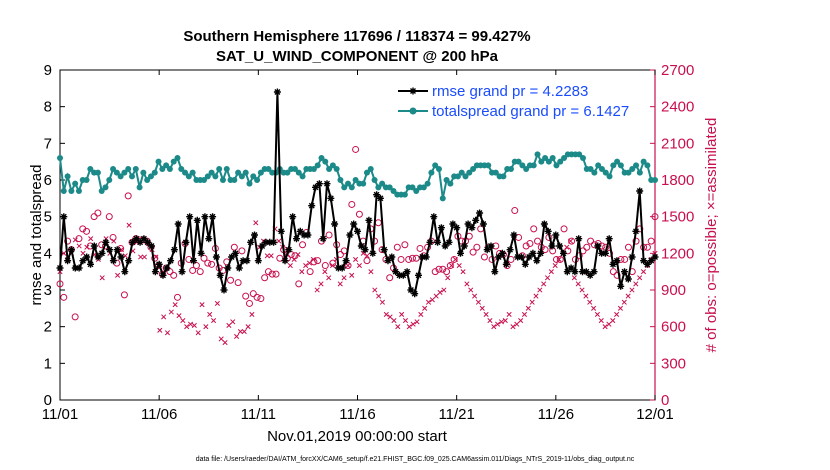 The image size is (830, 470). Describe the element at coordinates (357, 56) in the screenshot. I see `chart-subtitle: SAT_U_WIND_COMPONENT @ 200 hPa` at that location.